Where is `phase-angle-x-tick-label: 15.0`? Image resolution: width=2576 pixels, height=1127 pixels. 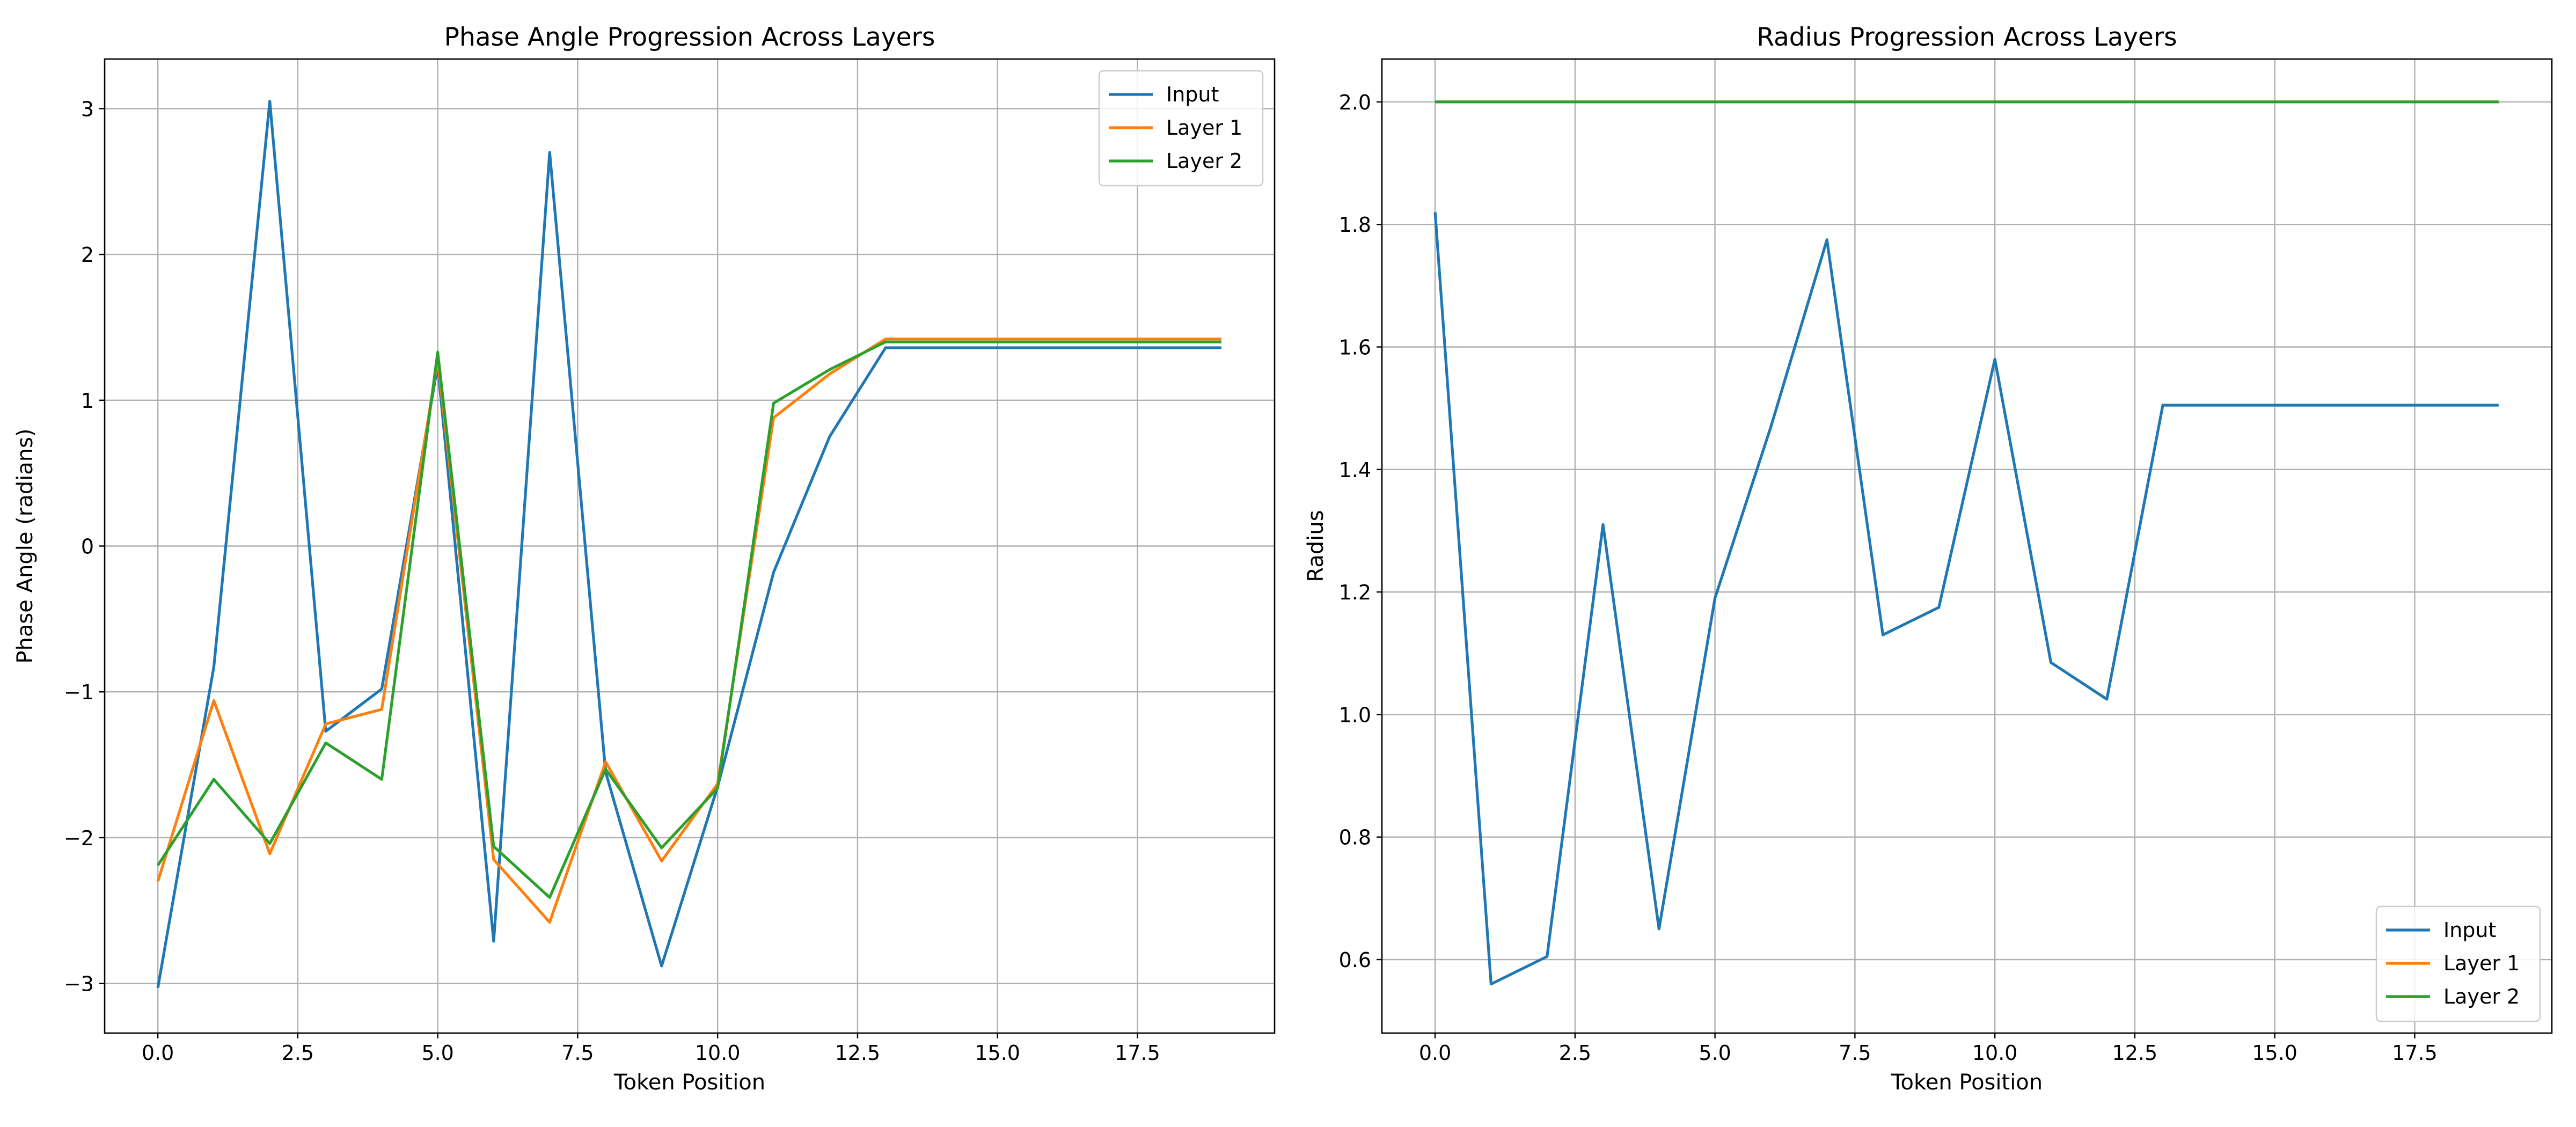
phase-angle-x-tick-label: 15.0 is located at coordinates (997, 1053).